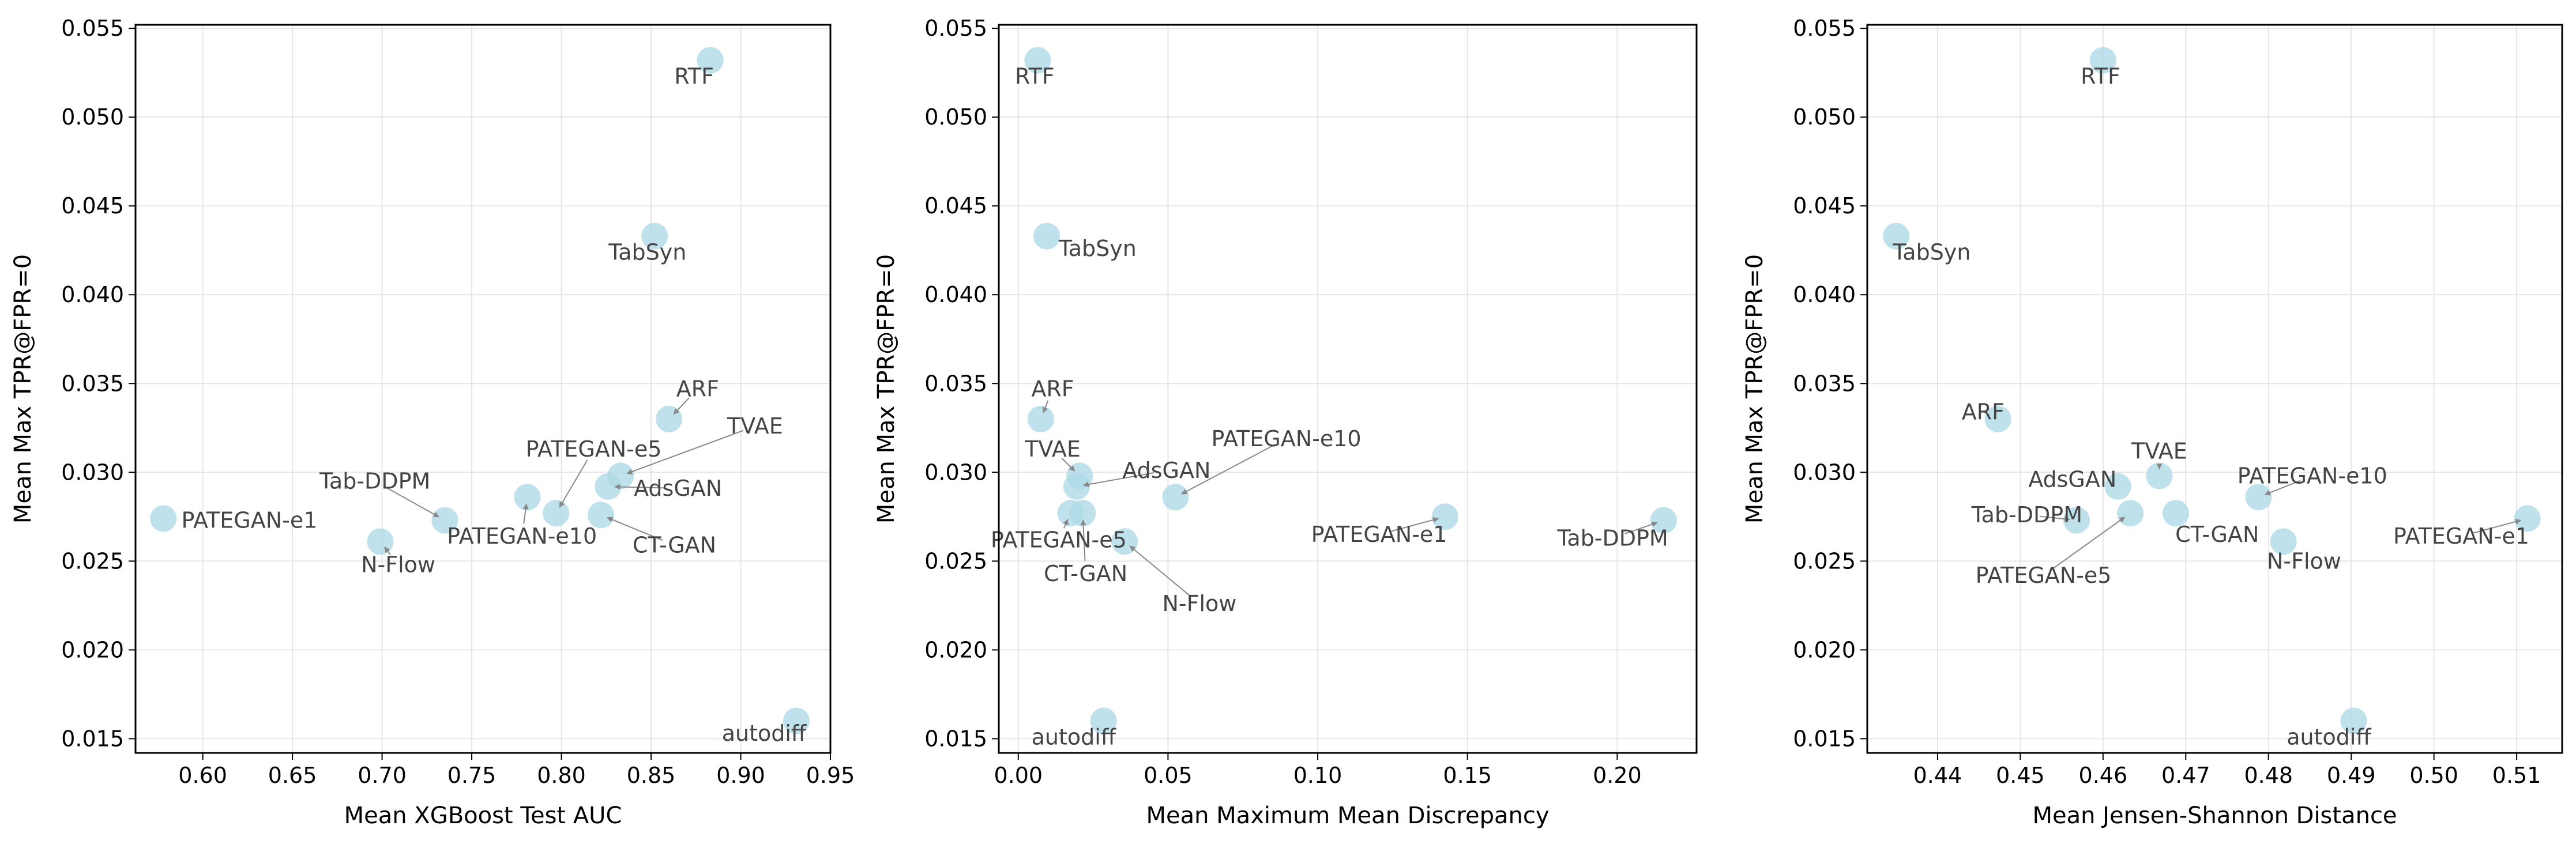 The height and width of the screenshot is (844, 2576). I want to click on marker-n-flow, so click(2283, 541).